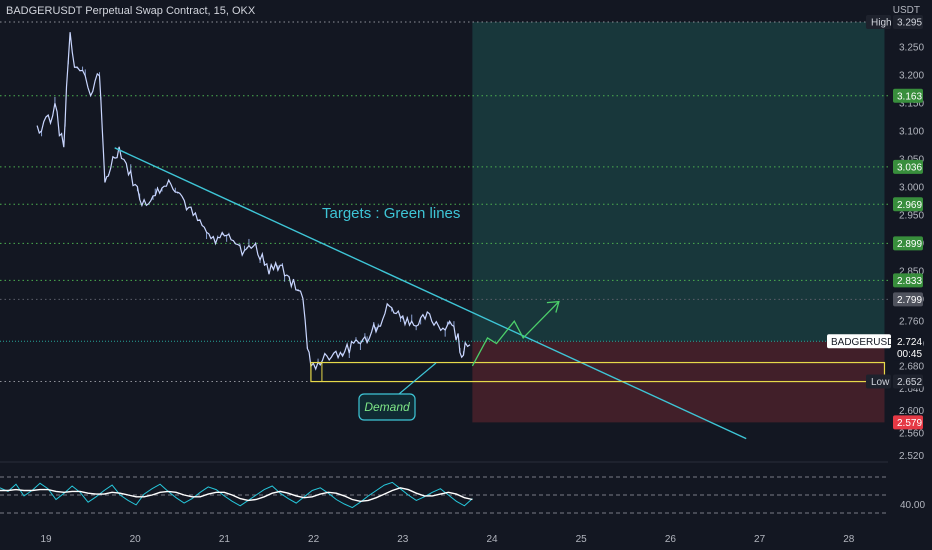  What do you see at coordinates (136, 539) in the screenshot?
I see `time-tick-label: 20` at bounding box center [136, 539].